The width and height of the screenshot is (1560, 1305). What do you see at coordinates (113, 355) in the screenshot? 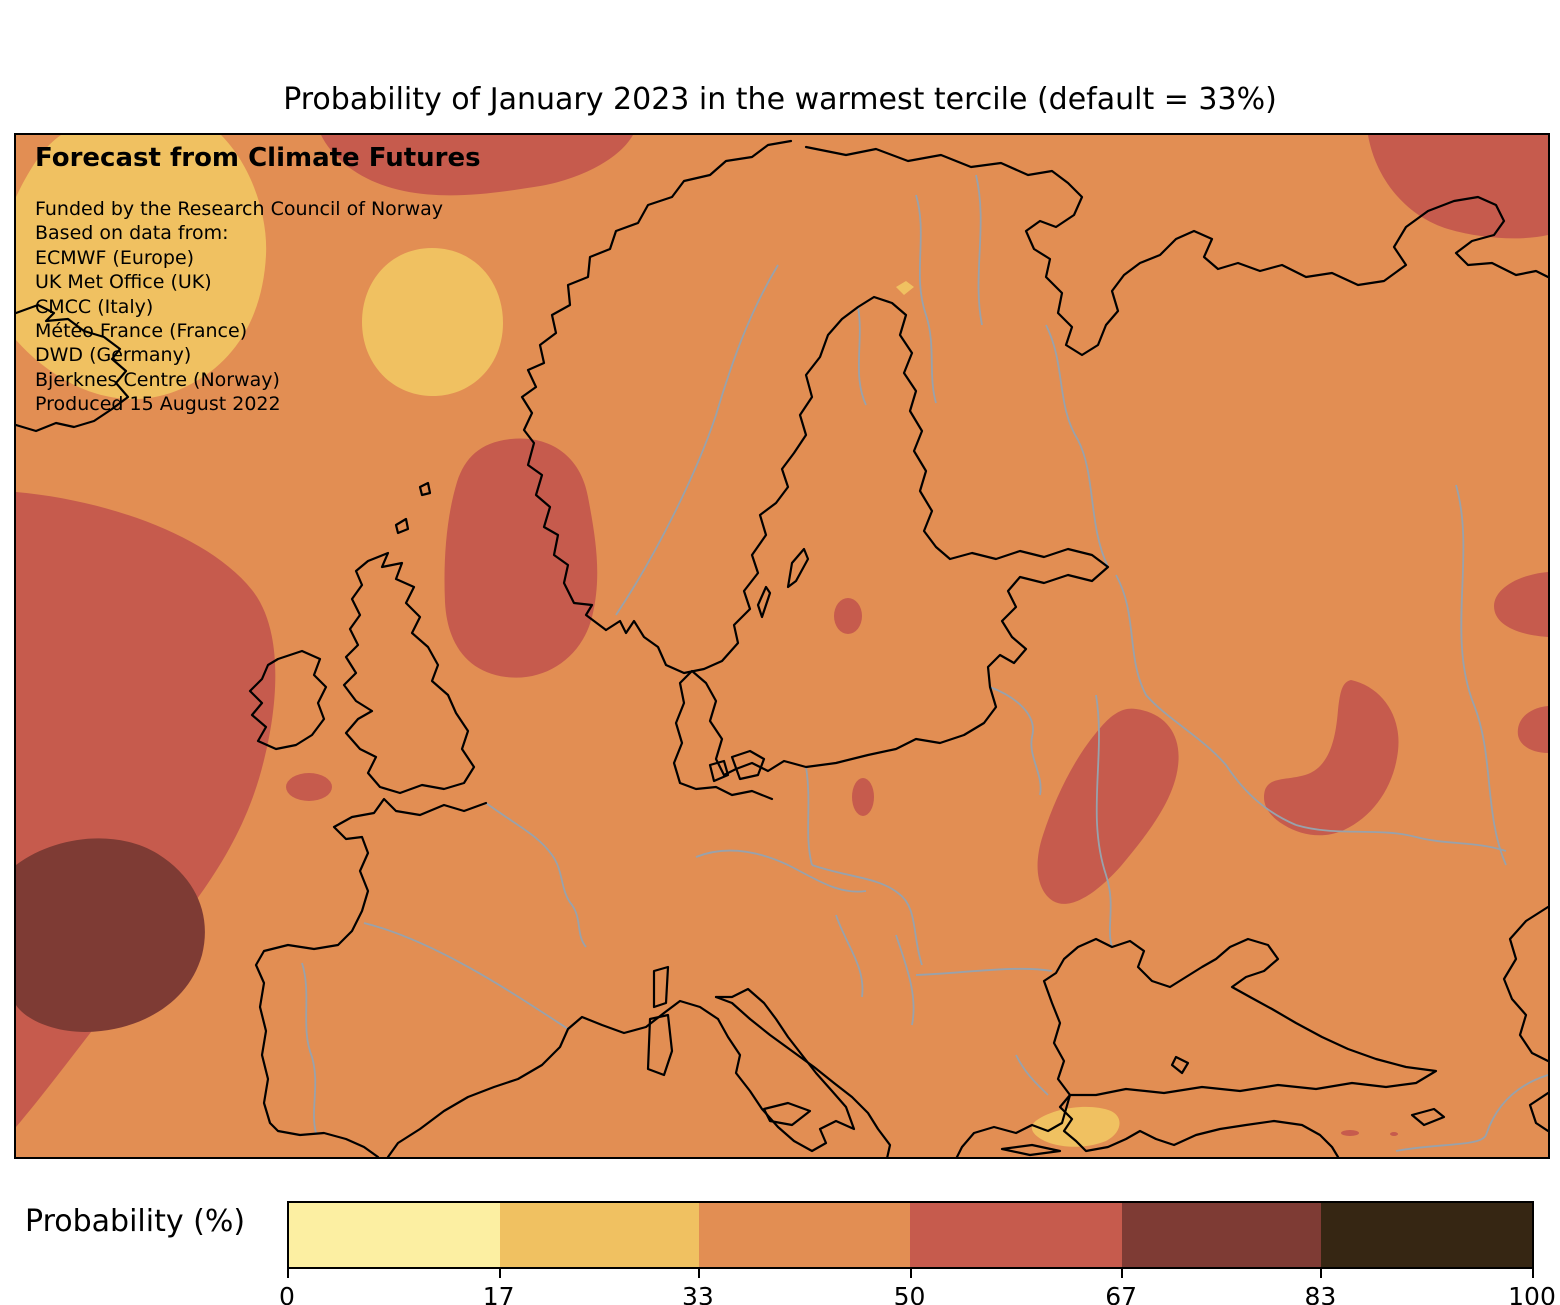
I see `annotation-line: DWD (Germany)` at bounding box center [113, 355].